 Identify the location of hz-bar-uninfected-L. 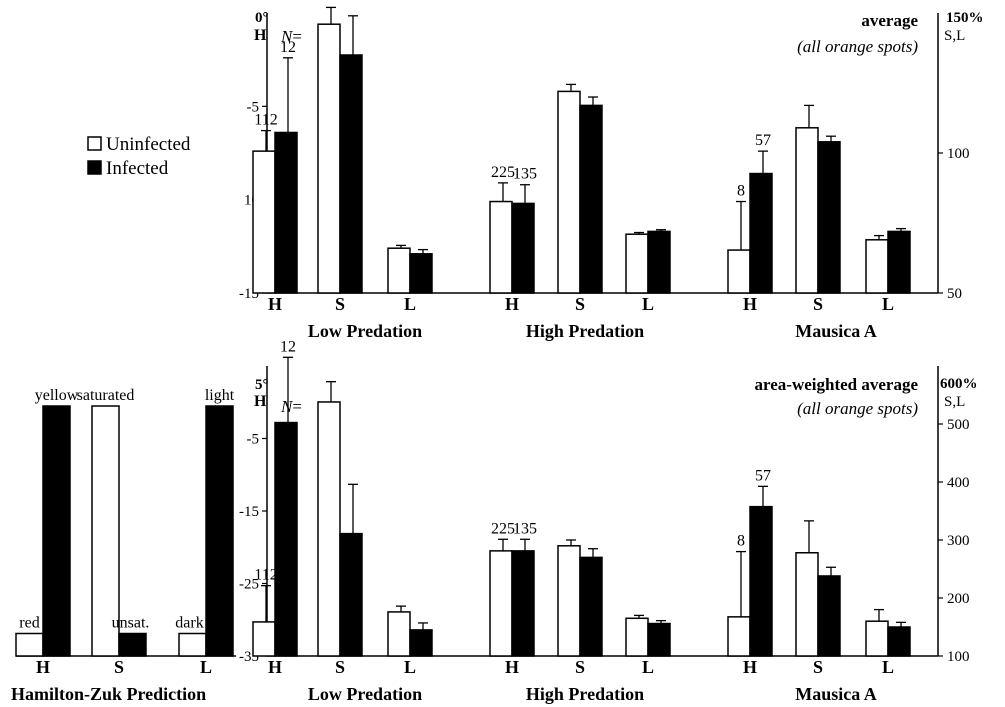
(192, 644).